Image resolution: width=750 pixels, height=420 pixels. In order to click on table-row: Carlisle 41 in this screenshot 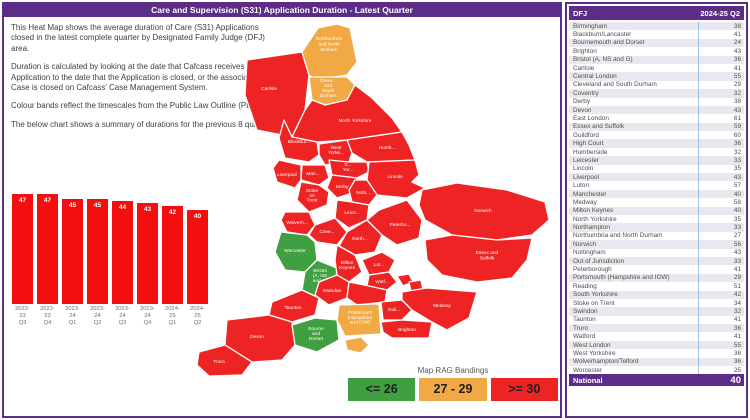, I will do `click(656, 68)`.